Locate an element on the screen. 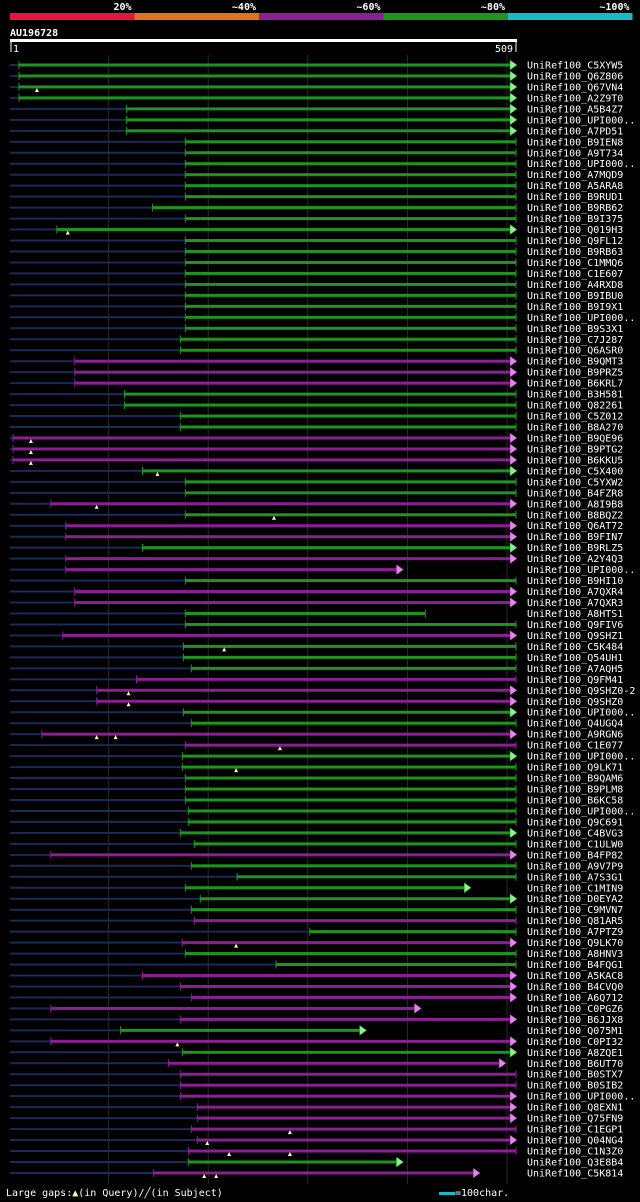 This screenshot has width=640, height=1202. hit-row: UniRef100_C1EGP1 is located at coordinates (316, 1130).